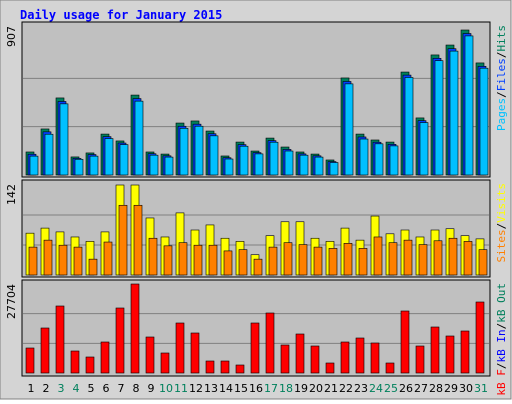  Describe the element at coordinates (11, 36) in the screenshot. I see `y-max-label: 907` at that location.